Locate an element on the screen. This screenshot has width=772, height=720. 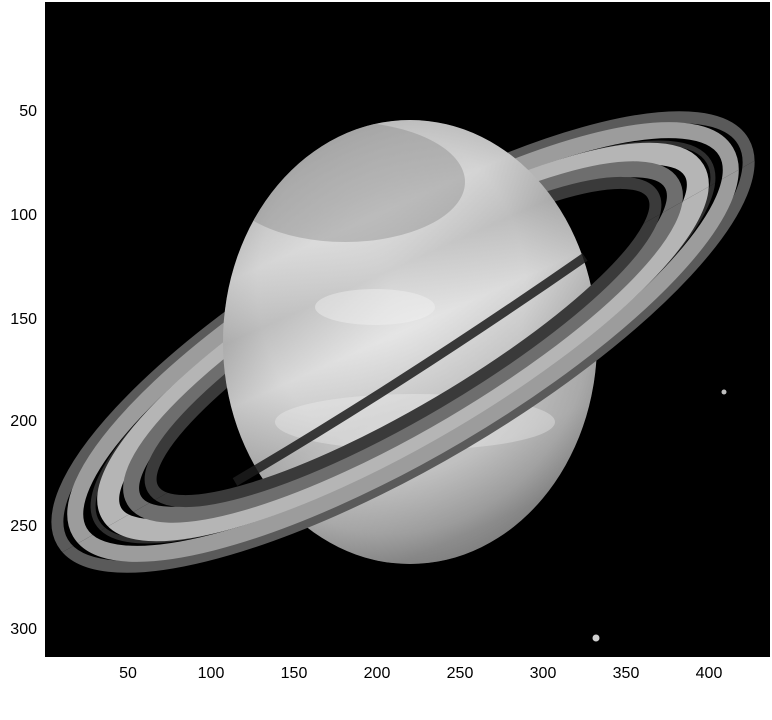
x-tick-label: 300 is located at coordinates (543, 673).